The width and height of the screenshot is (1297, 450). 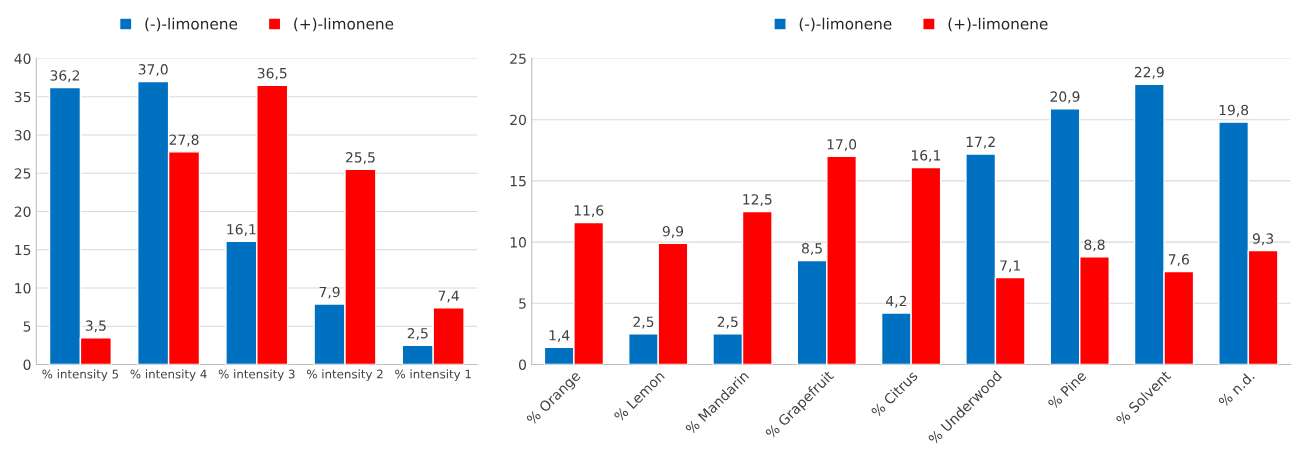 I want to click on x-tick-label: % n.d., so click(x=1236, y=389).